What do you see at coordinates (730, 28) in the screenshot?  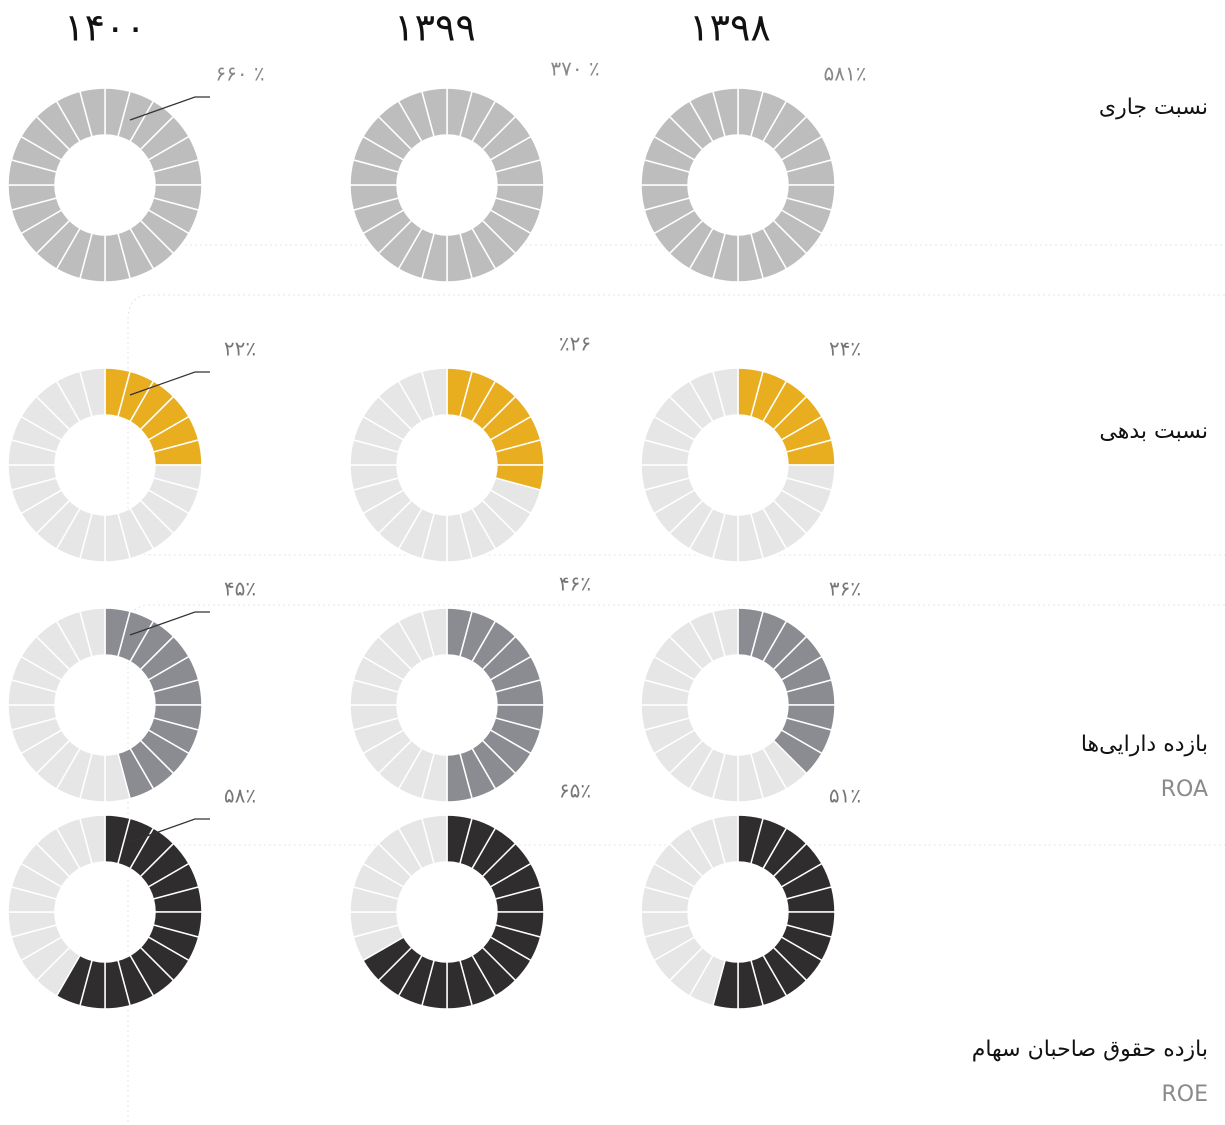 I see `year-header: ۱۳۹۸` at bounding box center [730, 28].